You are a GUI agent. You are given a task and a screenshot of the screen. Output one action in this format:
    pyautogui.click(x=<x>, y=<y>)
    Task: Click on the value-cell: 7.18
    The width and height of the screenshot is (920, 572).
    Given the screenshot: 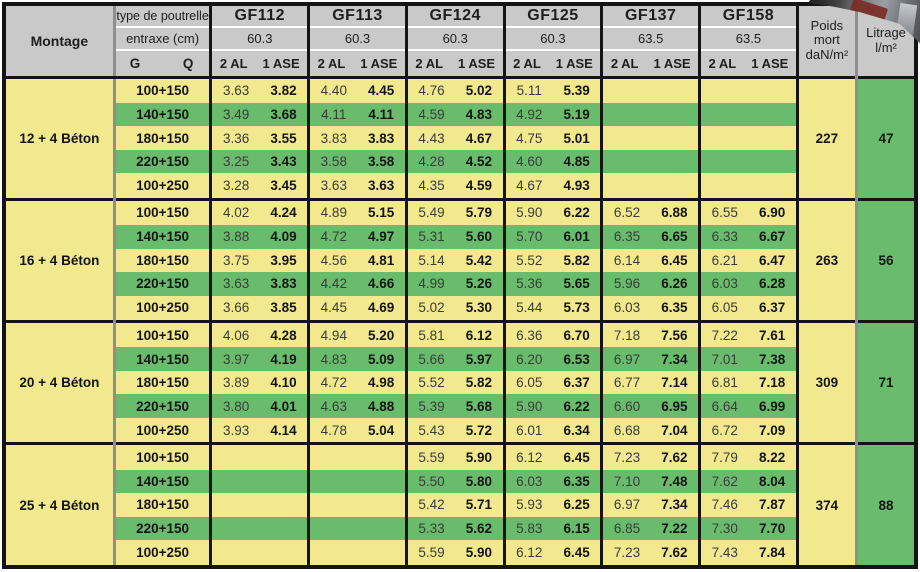 What is the action you would take?
    pyautogui.click(x=773, y=382)
    